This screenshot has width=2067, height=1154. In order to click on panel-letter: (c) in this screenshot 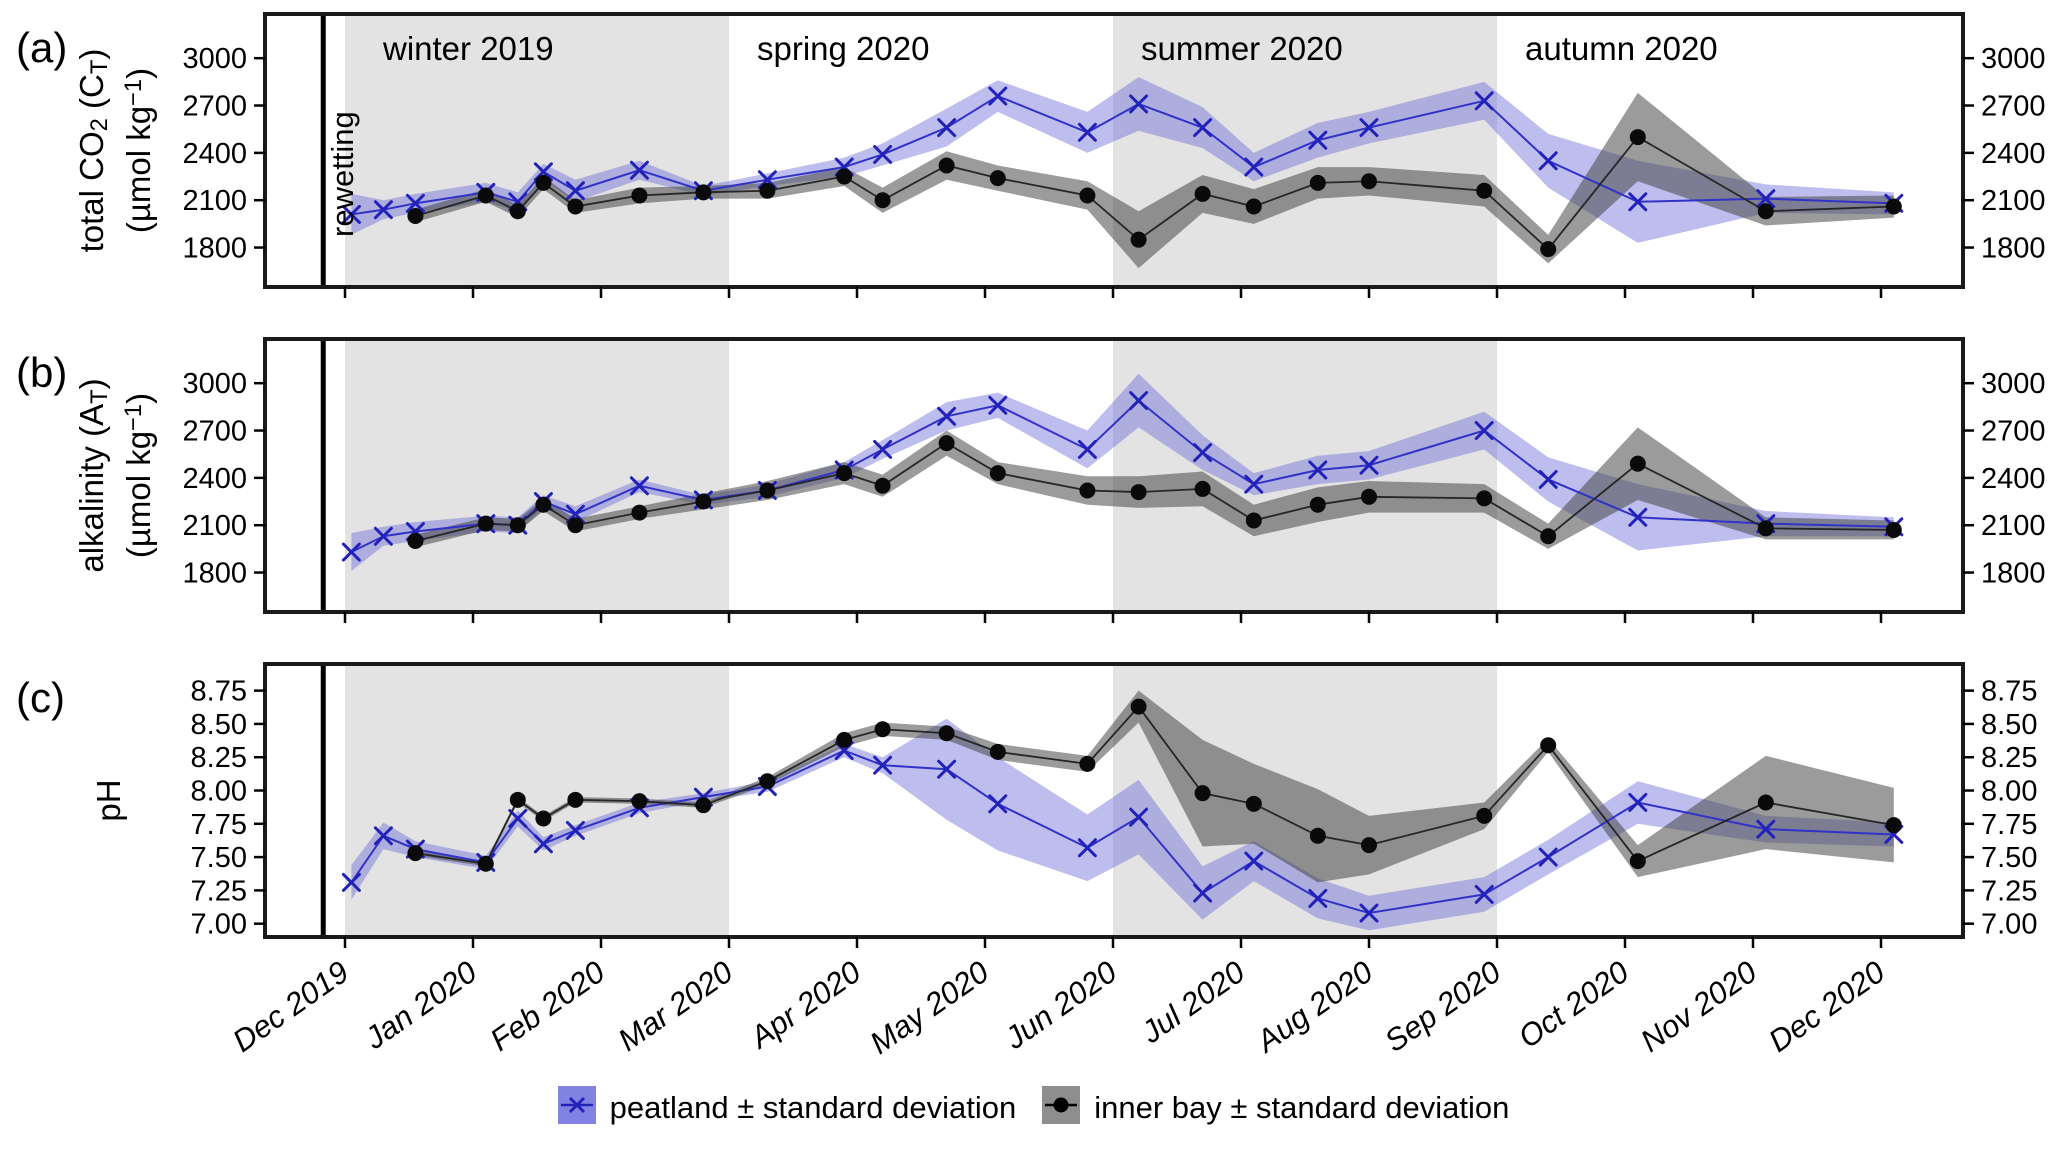, I will do `click(40, 697)`.